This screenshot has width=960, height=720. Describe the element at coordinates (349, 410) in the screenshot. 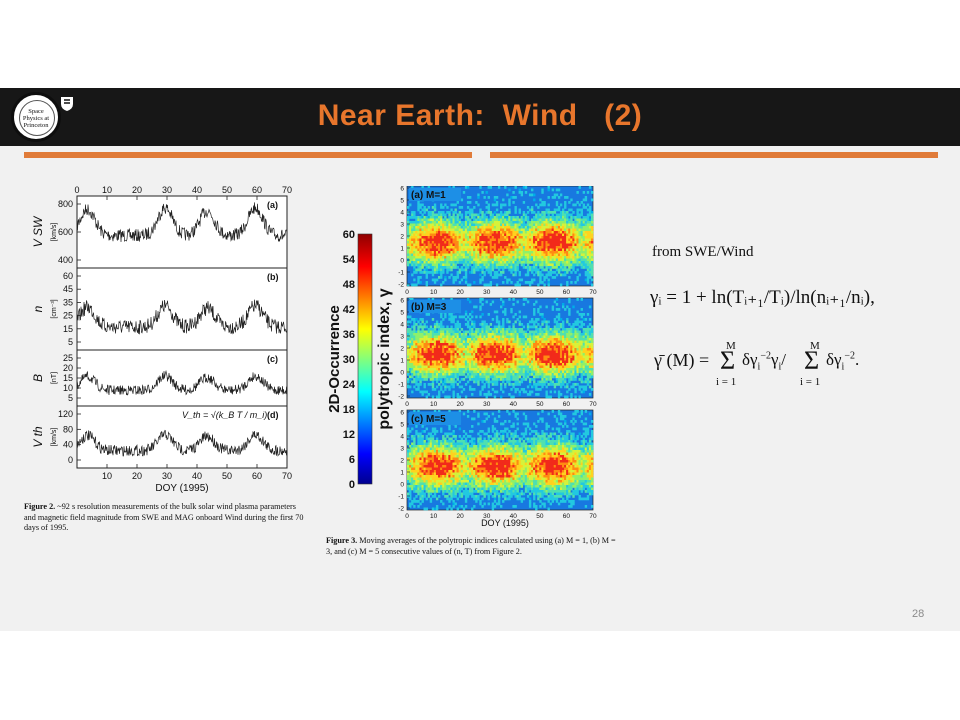

I see `colorbar-tick: 18` at that location.